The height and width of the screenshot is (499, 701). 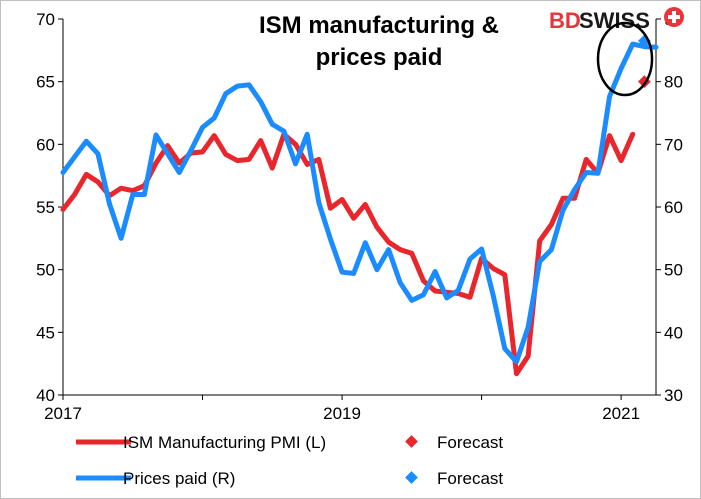 What do you see at coordinates (45, 270) in the screenshot?
I see `y-left-tick-label: 50` at bounding box center [45, 270].